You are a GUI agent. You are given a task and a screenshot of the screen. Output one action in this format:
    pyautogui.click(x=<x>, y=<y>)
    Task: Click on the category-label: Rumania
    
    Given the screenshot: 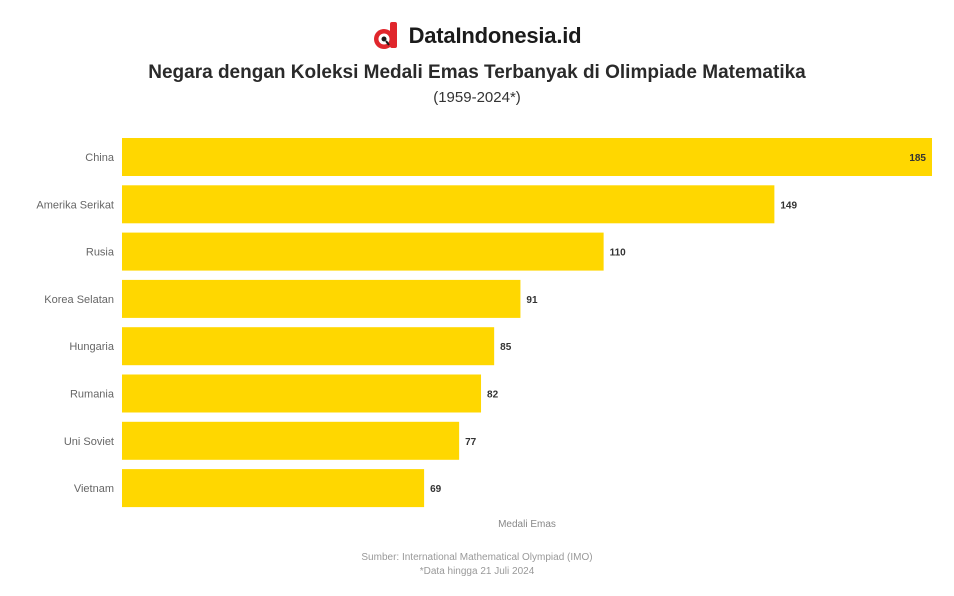 What is the action you would take?
    pyautogui.click(x=92, y=395)
    